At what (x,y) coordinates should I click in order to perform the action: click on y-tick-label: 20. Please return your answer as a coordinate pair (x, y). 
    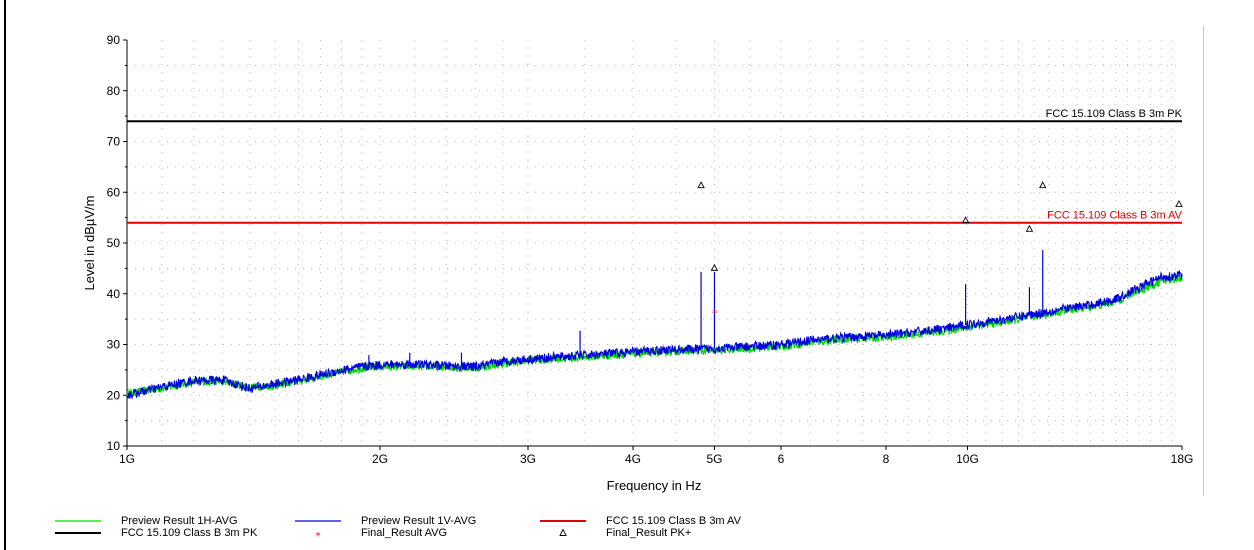
    Looking at the image, I should click on (114, 395).